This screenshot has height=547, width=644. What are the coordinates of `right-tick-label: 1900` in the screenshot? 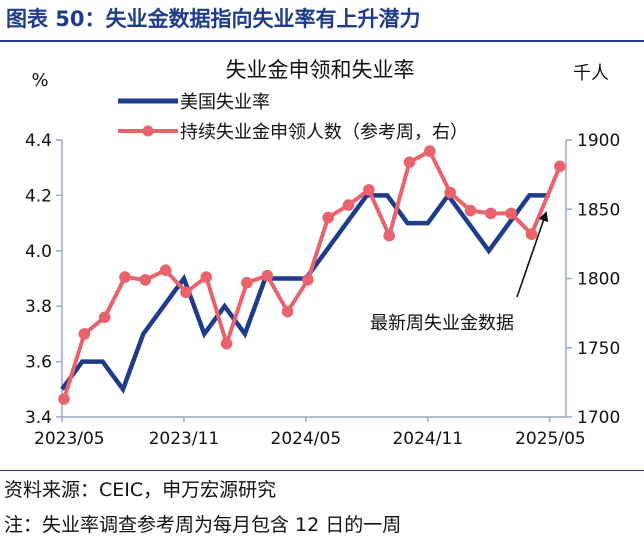 It's located at (598, 141).